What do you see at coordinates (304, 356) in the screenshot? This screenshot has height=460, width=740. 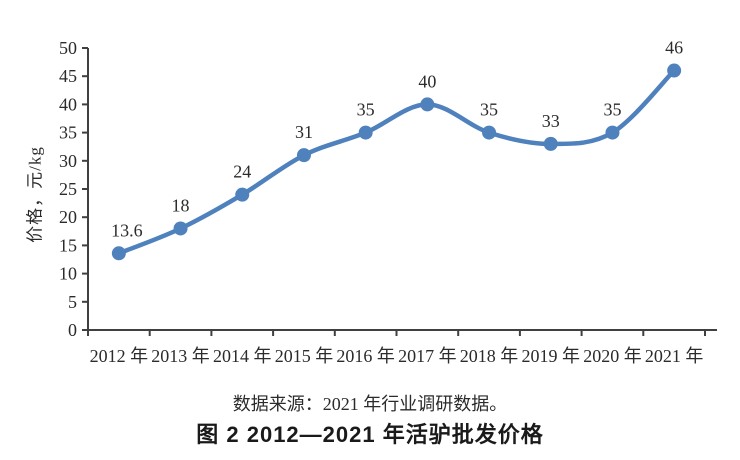 I see `x-tick-label: 2015 年` at bounding box center [304, 356].